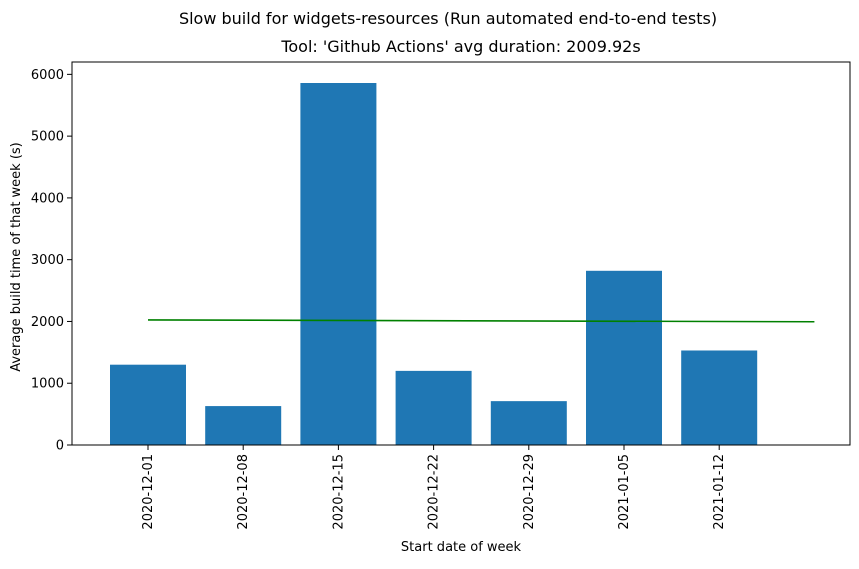 Image resolution: width=859 pixels, height=569 pixels. What do you see at coordinates (148, 492) in the screenshot?
I see `x-tick-label-2020-12-01: 2020-12-01` at bounding box center [148, 492].